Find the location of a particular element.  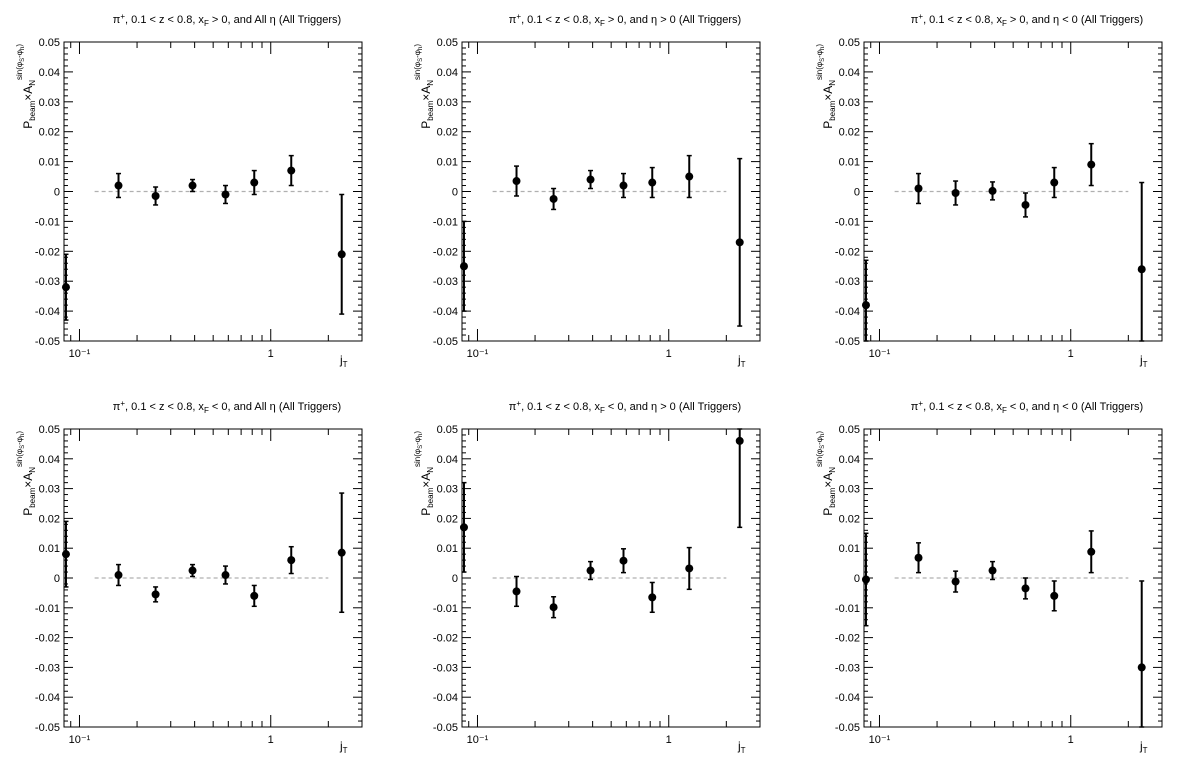

y-tick-label: 0.01 is located at coordinates (849, 549).